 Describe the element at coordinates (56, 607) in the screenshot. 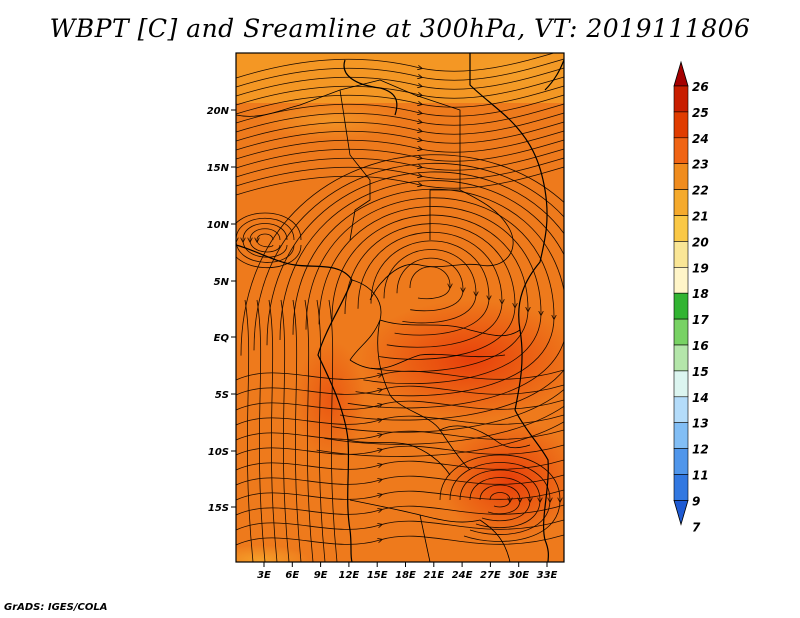

I see `grads-credit: GrADS: IGES/COLA` at that location.